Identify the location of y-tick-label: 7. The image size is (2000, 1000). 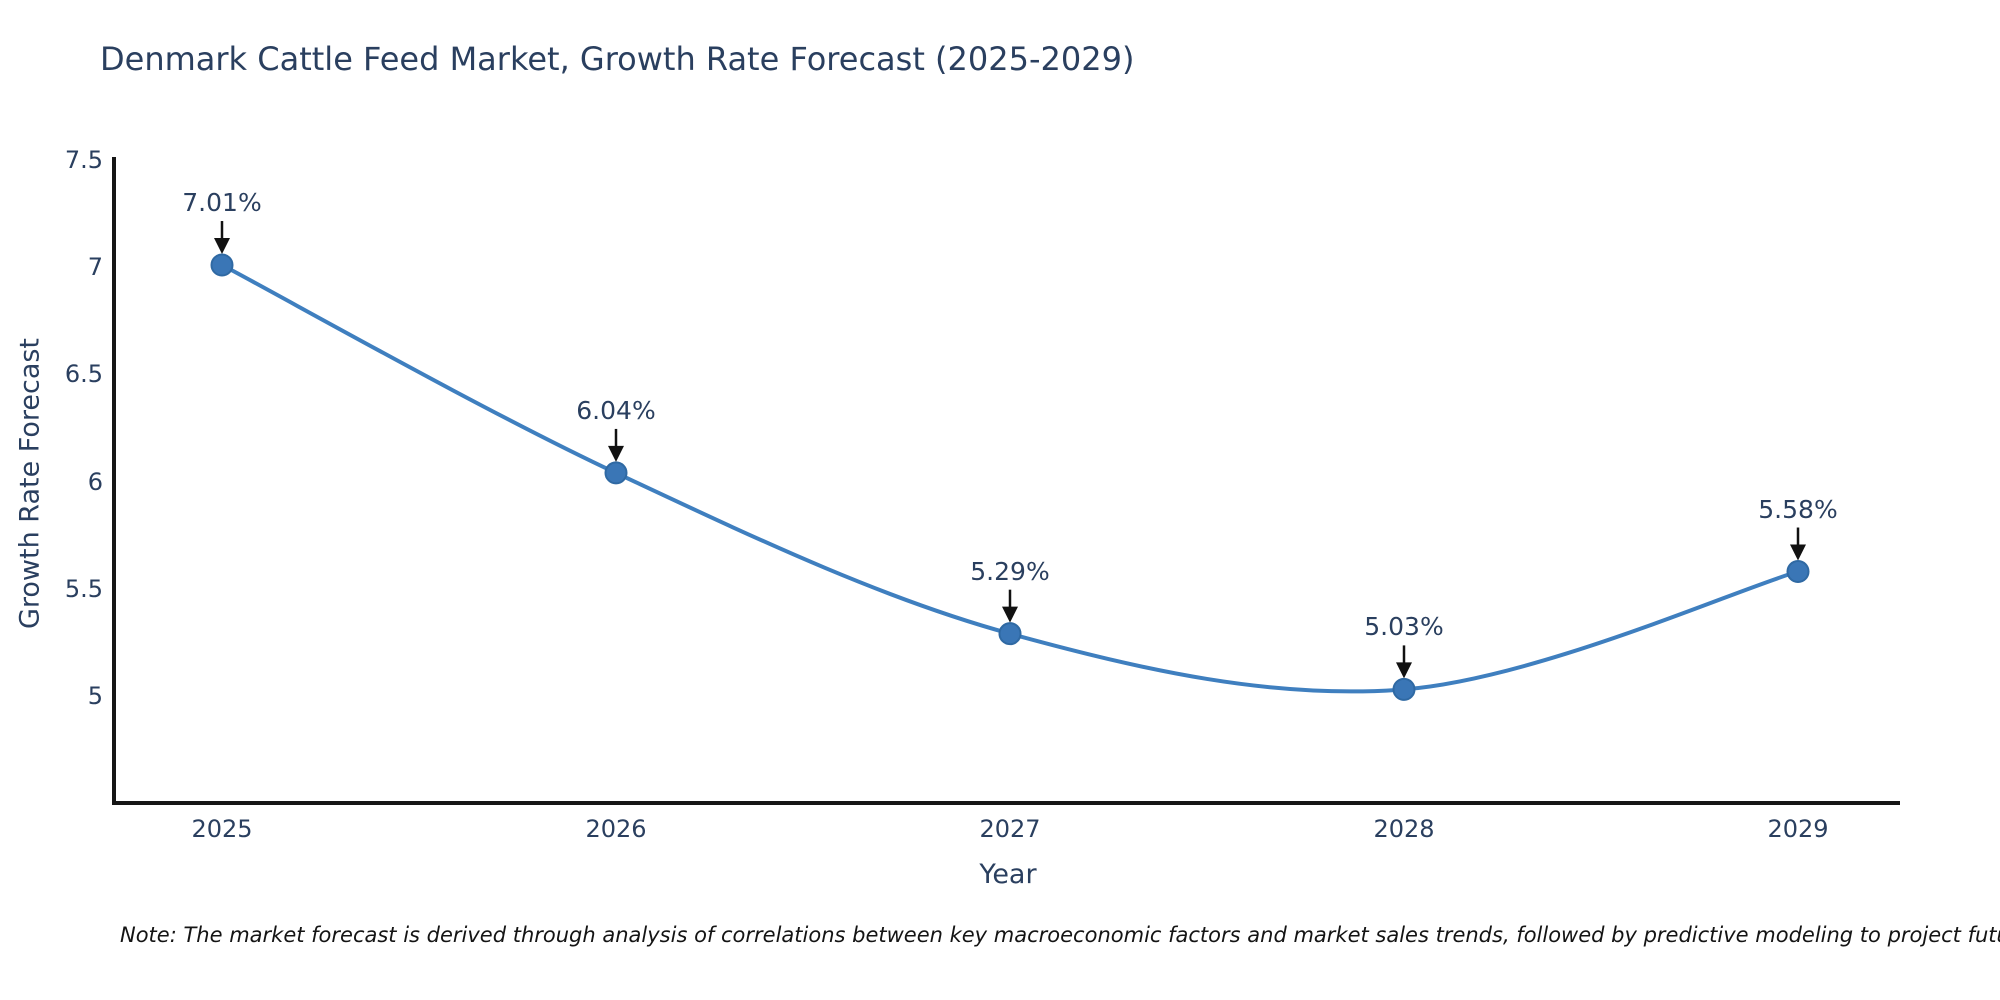
(95, 267).